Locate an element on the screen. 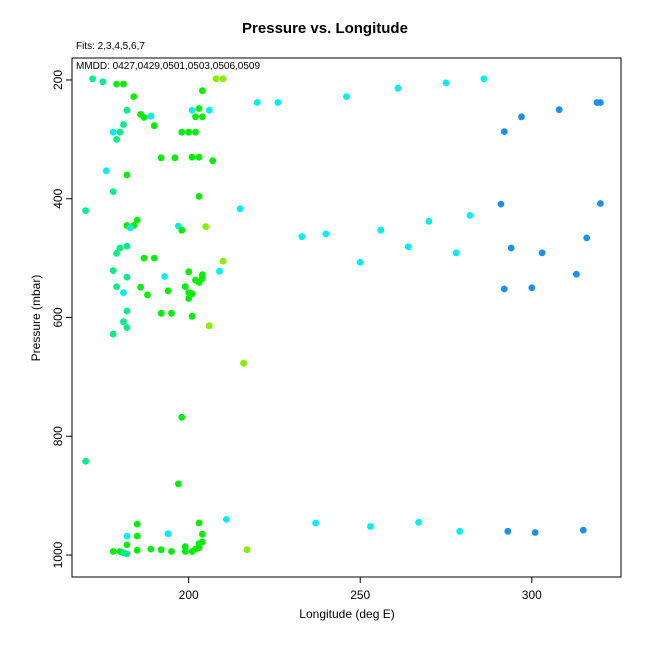 Image resolution: width=650 pixels, height=650 pixels. chart-title: Pressure vs. Longitude is located at coordinates (325, 28).